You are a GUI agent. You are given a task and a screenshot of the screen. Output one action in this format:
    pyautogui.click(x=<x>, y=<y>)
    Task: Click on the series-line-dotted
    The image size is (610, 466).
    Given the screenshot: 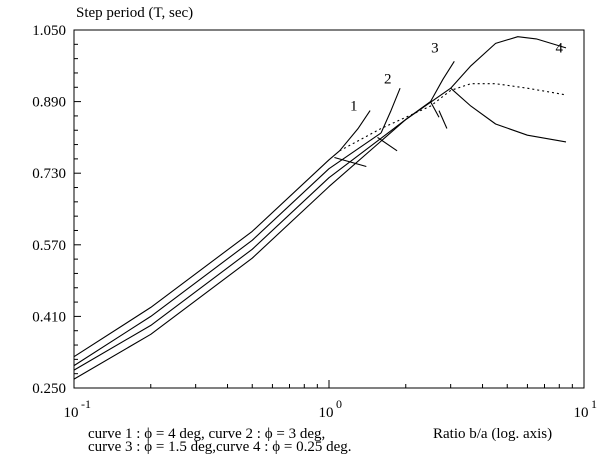 What is the action you would take?
    pyautogui.click(x=453, y=117)
    